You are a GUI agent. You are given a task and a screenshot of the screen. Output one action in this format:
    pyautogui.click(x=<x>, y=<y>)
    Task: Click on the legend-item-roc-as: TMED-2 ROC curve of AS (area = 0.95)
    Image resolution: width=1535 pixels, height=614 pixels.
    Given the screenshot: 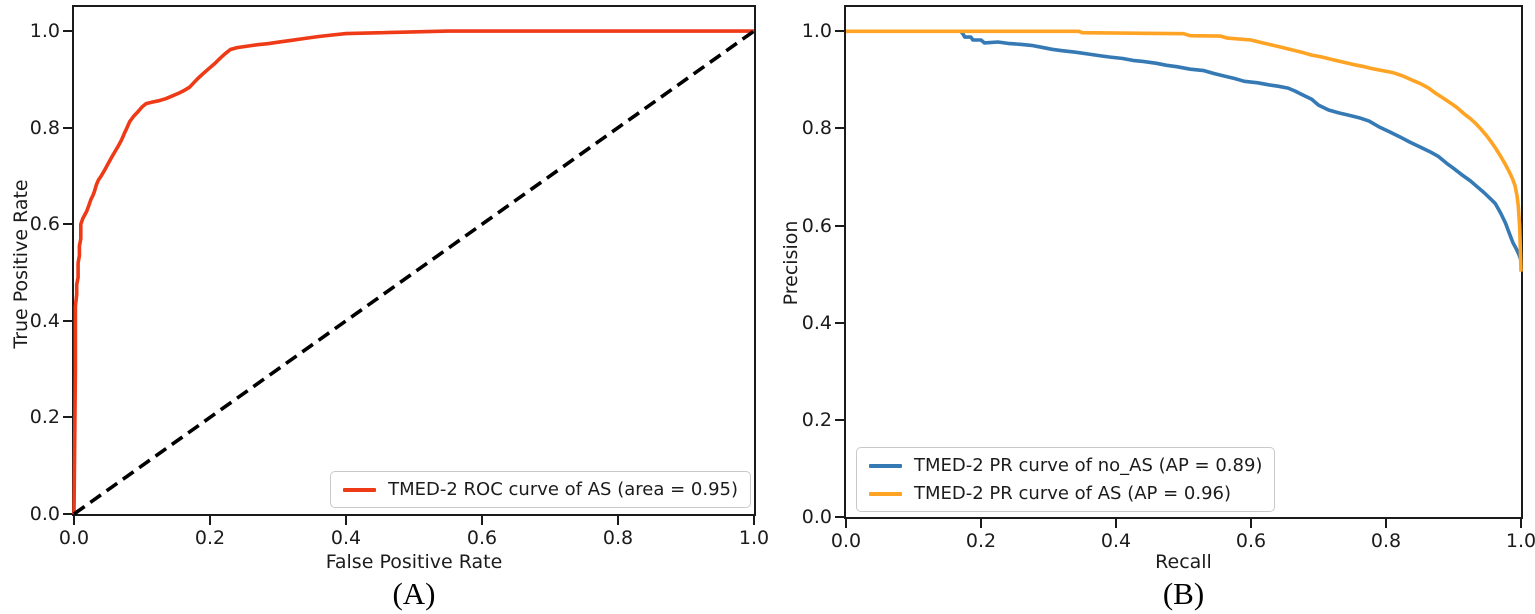 What is the action you would take?
    pyautogui.click(x=540, y=489)
    